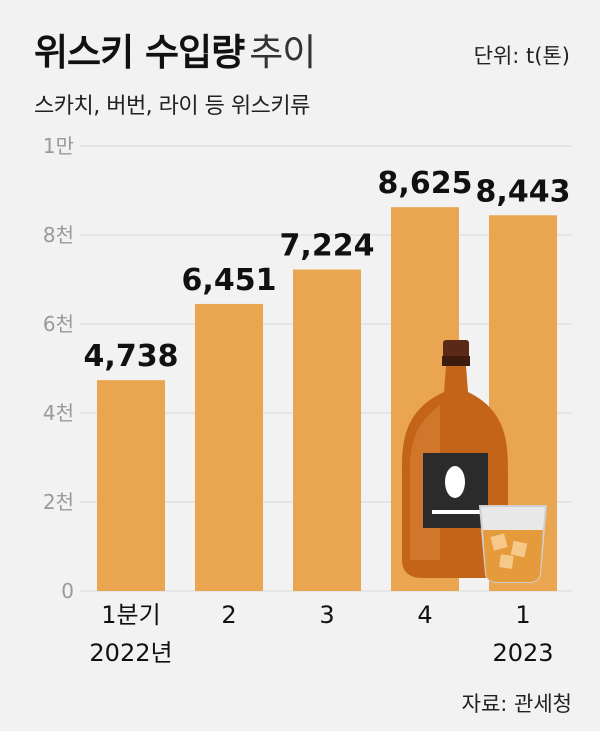 This screenshot has height=731, width=600. I want to click on x-tick-label: 3, so click(326, 615).